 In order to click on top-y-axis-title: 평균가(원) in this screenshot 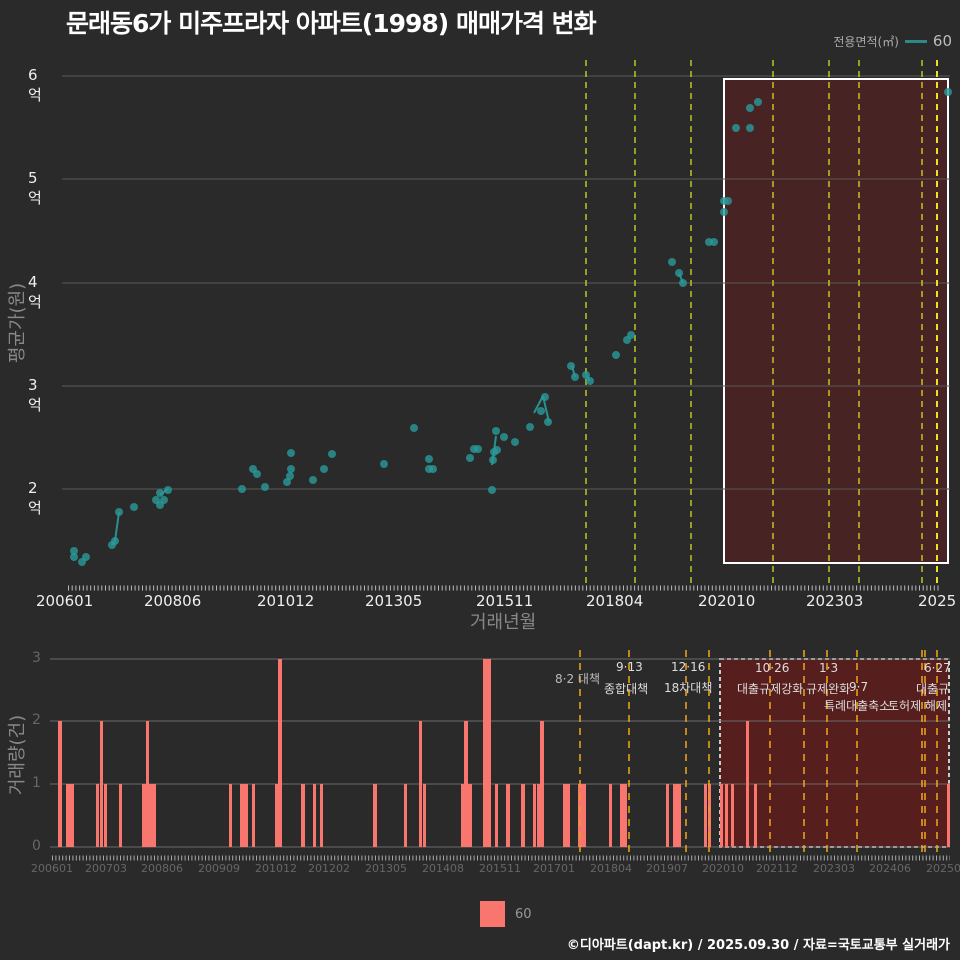, I will do `click(17, 323)`.